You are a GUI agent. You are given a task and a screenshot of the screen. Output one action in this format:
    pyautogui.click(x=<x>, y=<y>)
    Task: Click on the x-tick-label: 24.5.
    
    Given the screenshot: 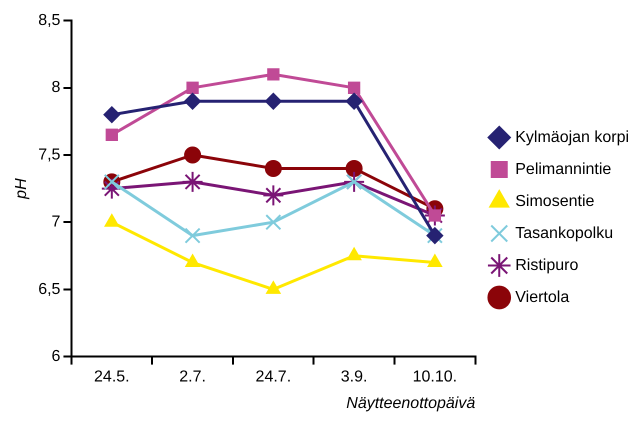 What is the action you would take?
    pyautogui.click(x=112, y=377)
    